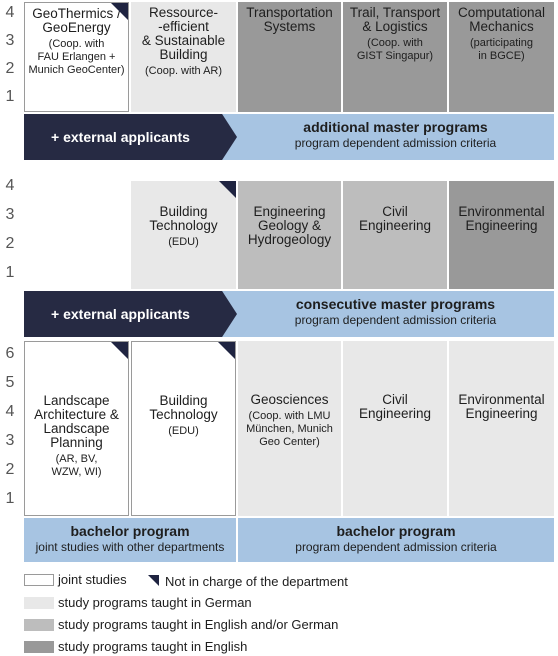 Image resolution: width=558 pixels, height=656 pixels. I want to click on program-title: Trail, Transport & Logistics, so click(395, 19).